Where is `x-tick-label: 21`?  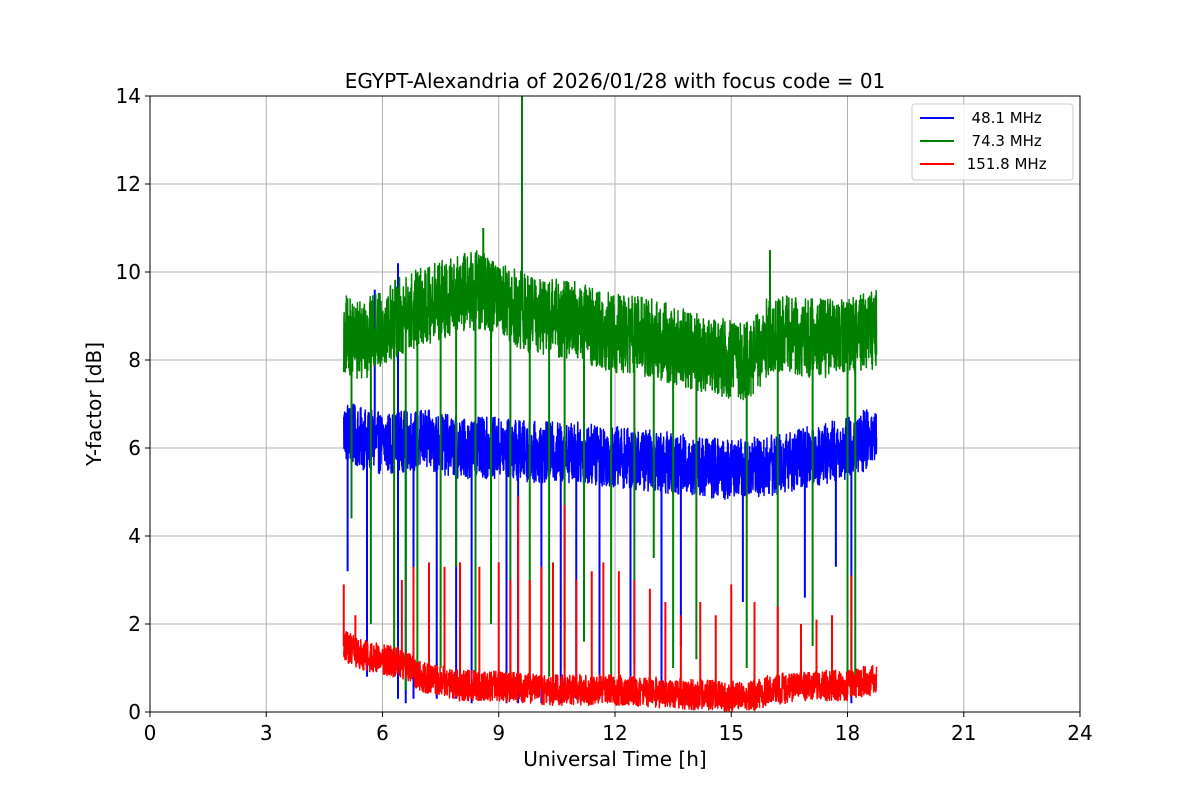 x-tick-label: 21 is located at coordinates (963, 733).